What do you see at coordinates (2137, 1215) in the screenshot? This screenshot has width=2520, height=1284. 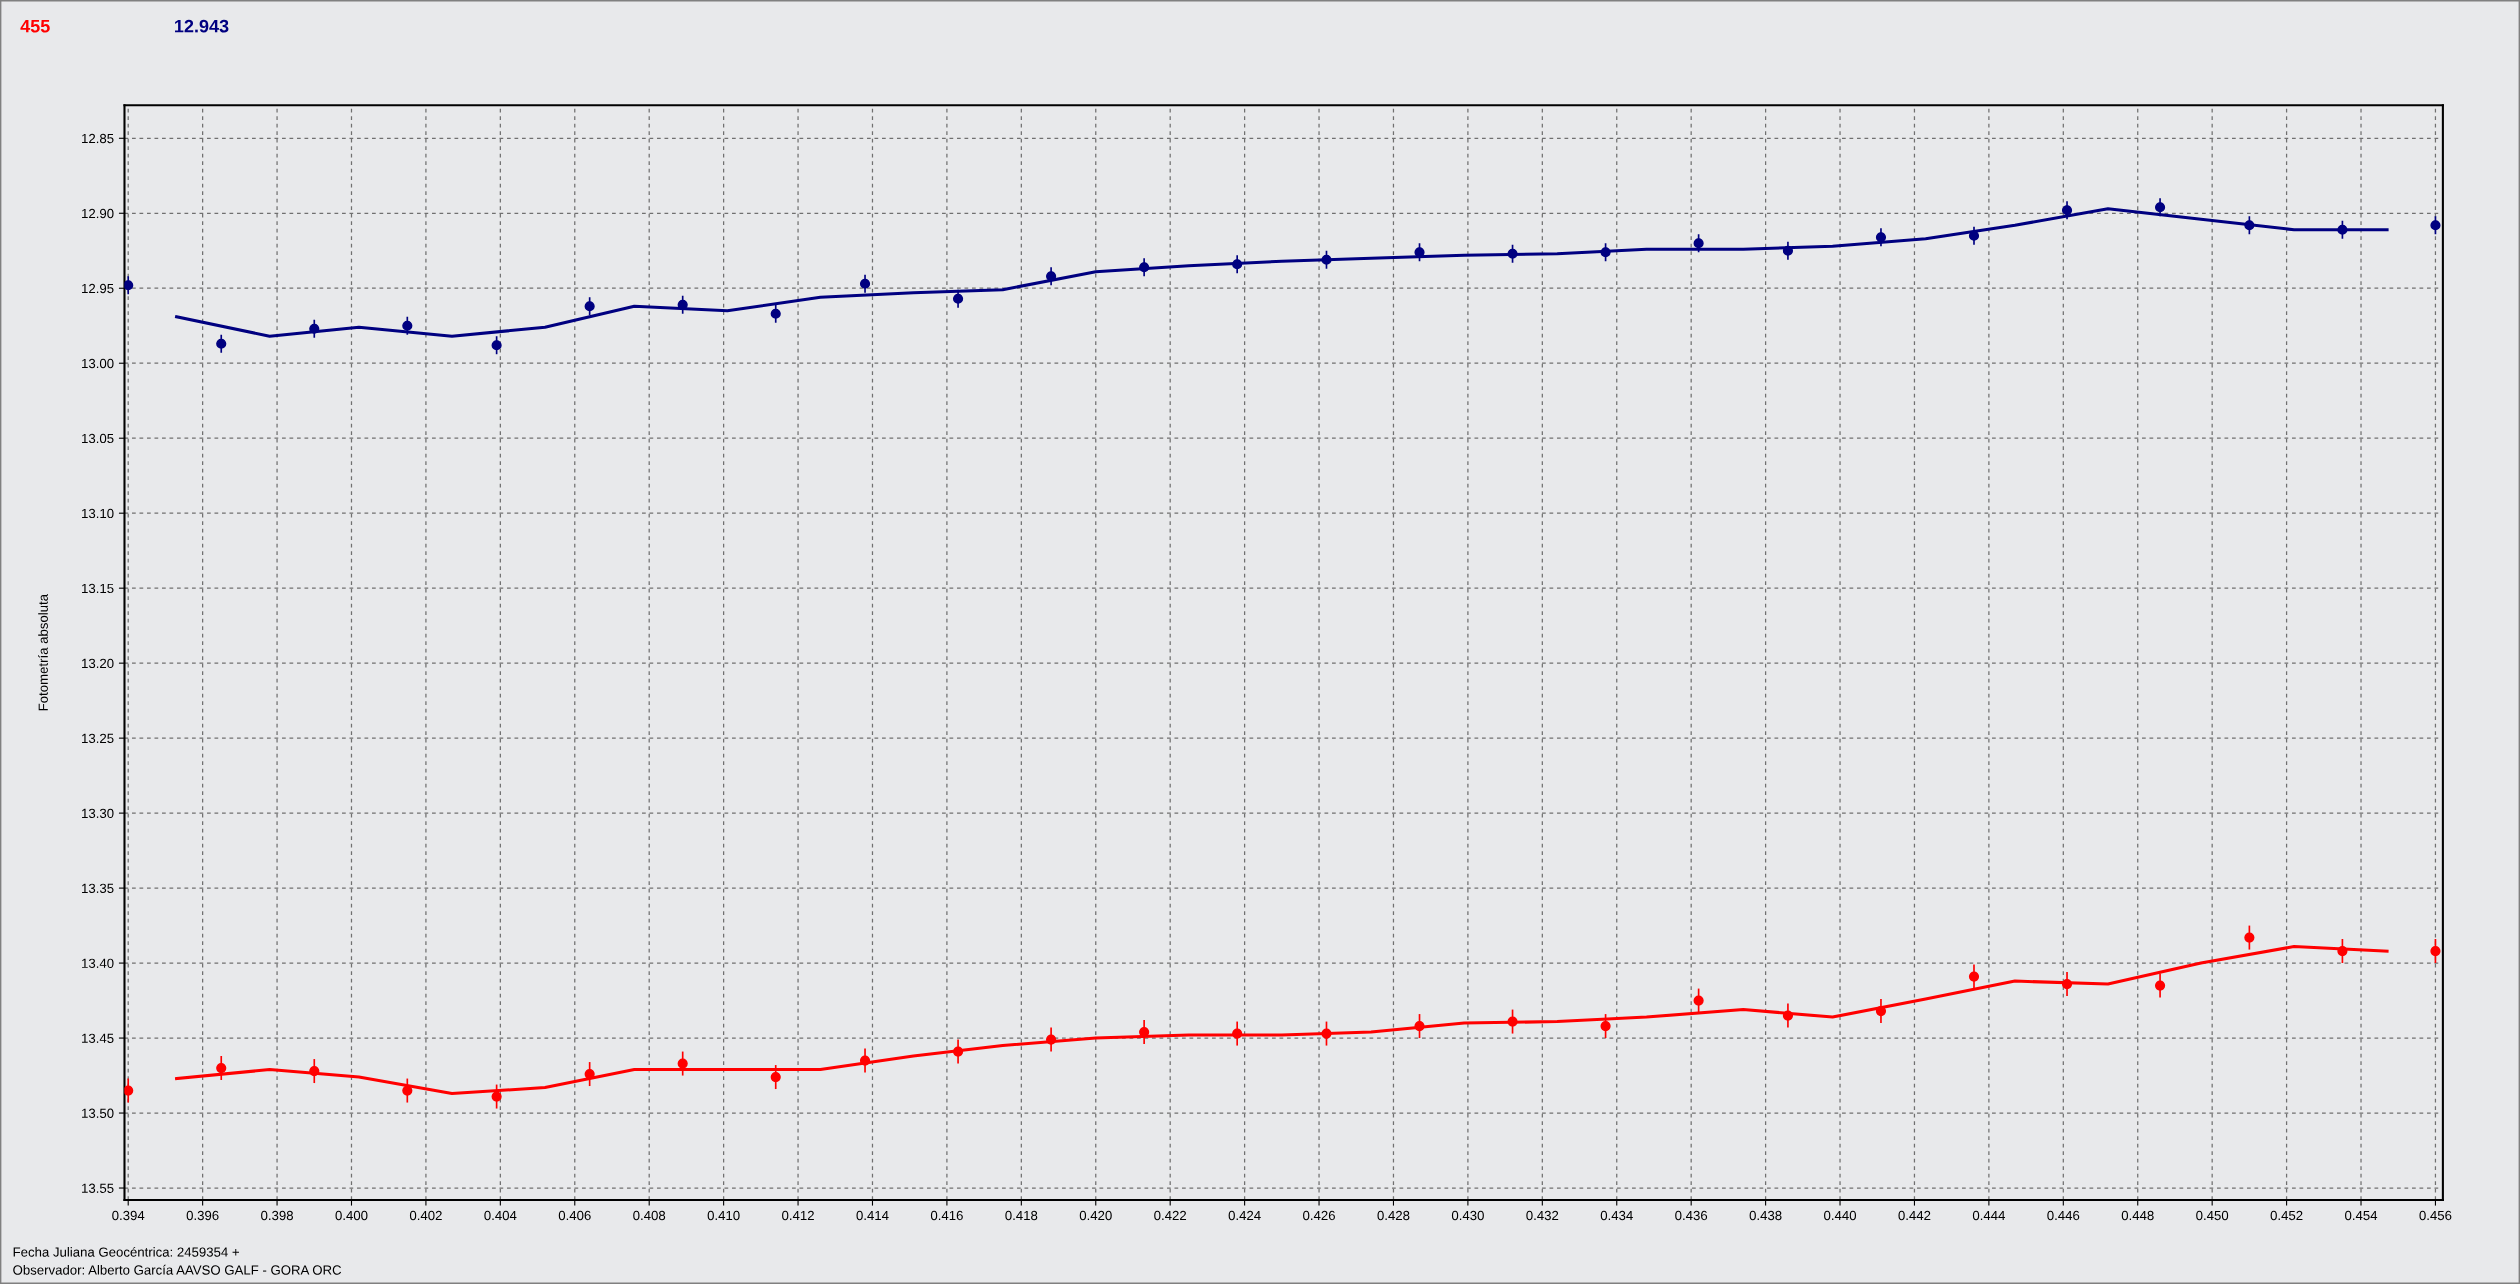 I see `x-tick-label: 0.448` at bounding box center [2137, 1215].